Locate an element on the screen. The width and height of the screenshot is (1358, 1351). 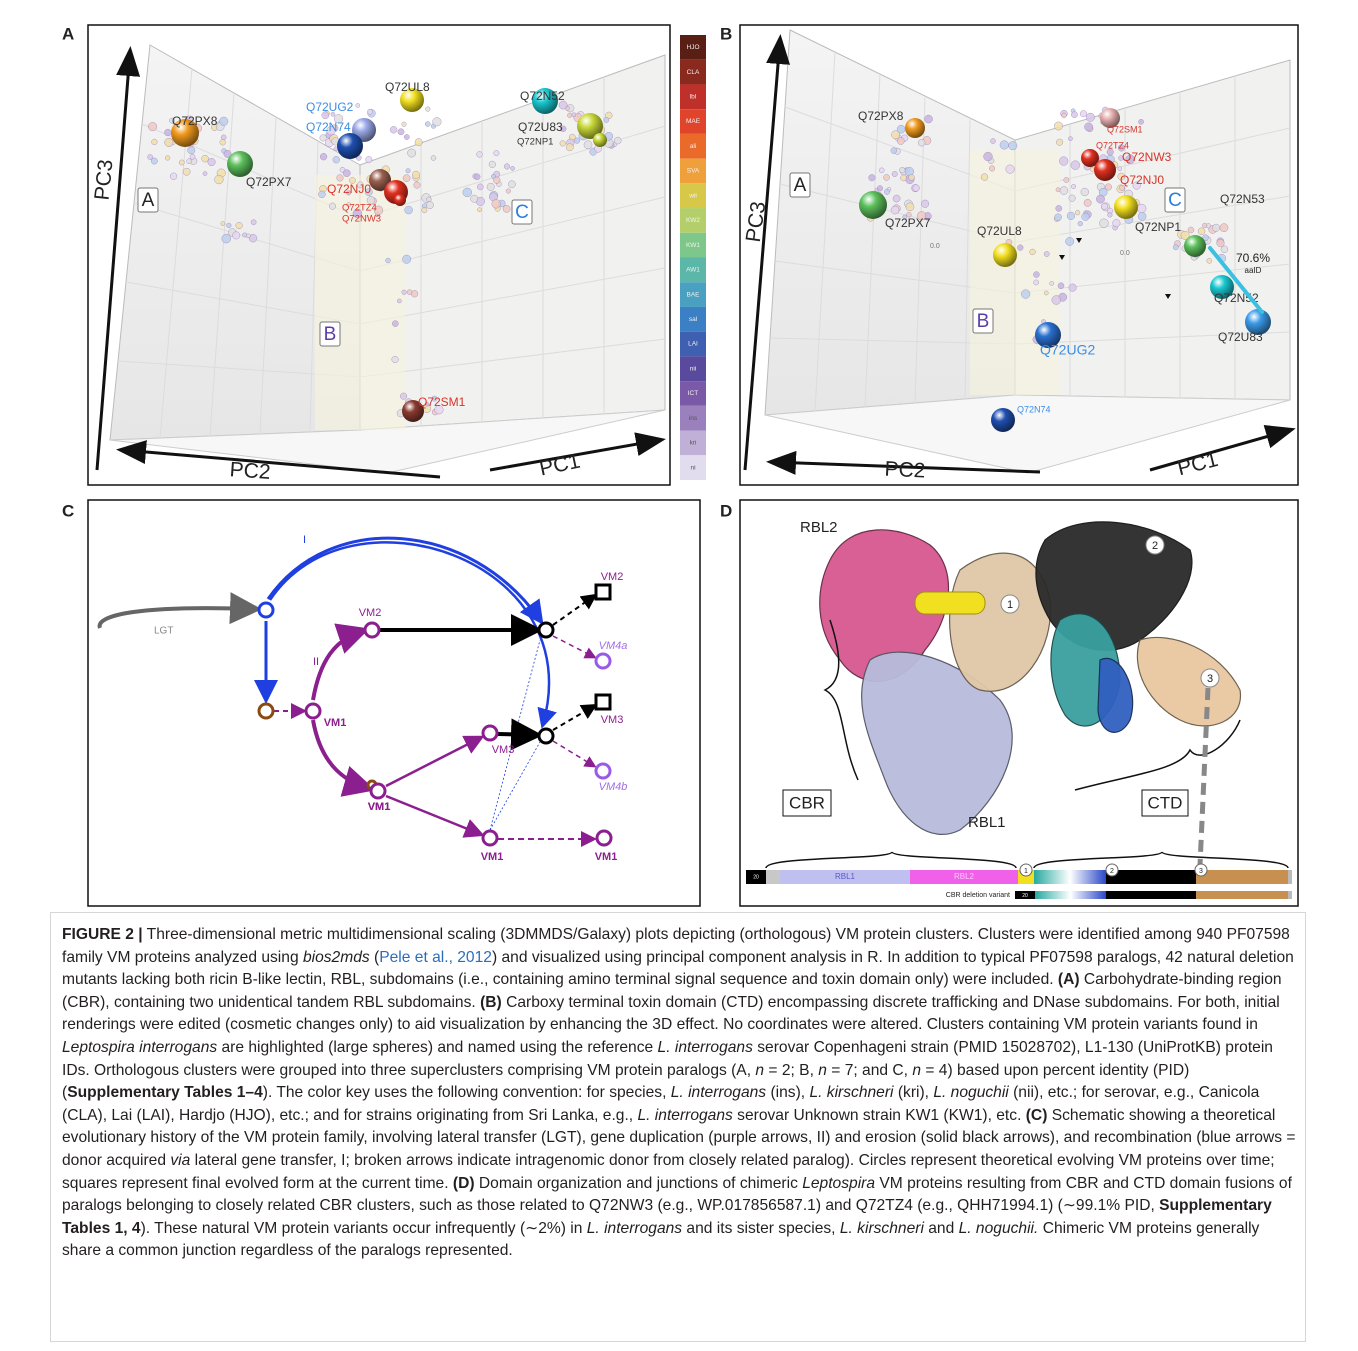
node is located at coordinates (604, 838).